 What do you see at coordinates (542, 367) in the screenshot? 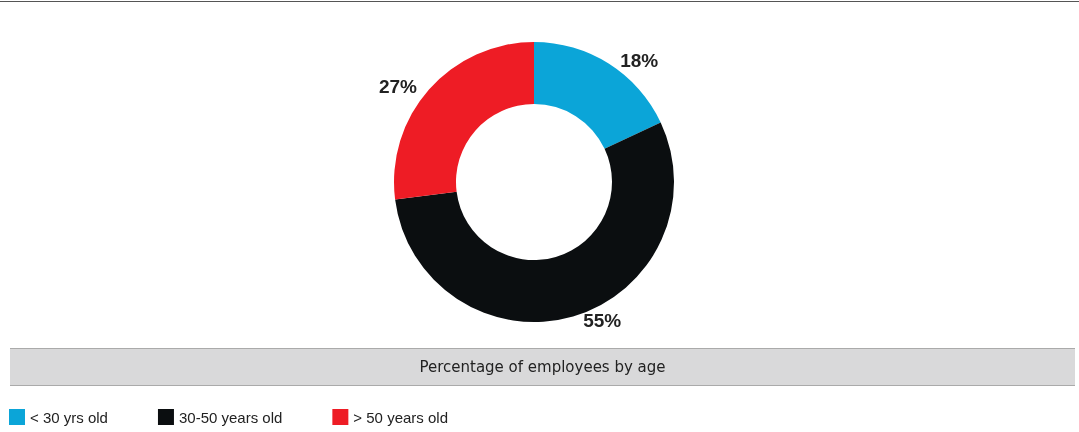
I see `text: Percentage of employees by age` at bounding box center [542, 367].